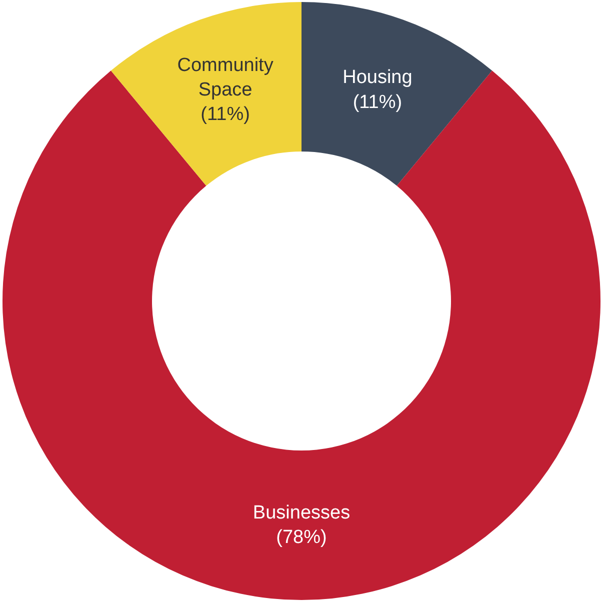 The height and width of the screenshot is (602, 603). What do you see at coordinates (301, 513) in the screenshot?
I see `slice-label: Businesses` at bounding box center [301, 513].